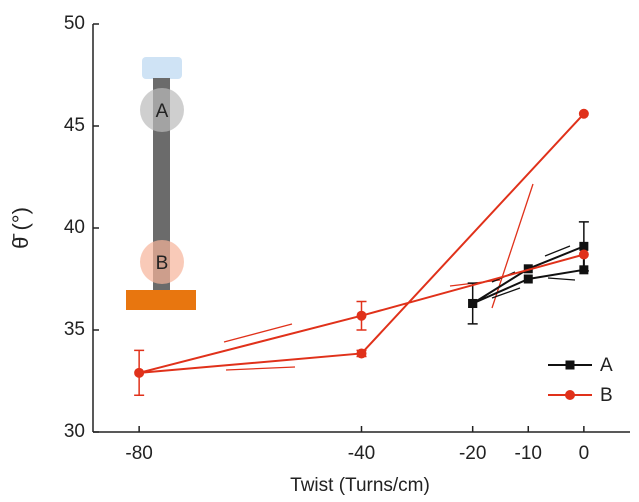  What do you see at coordinates (74, 431) in the screenshot?
I see `y-tick-label: 30` at bounding box center [74, 431].